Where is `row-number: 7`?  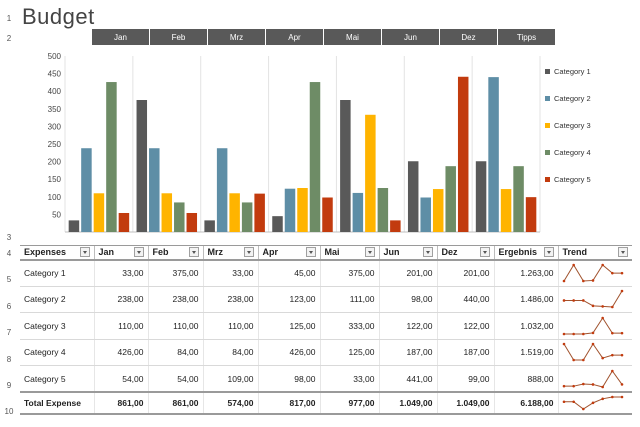 row-number: 7 is located at coordinates (9, 332).